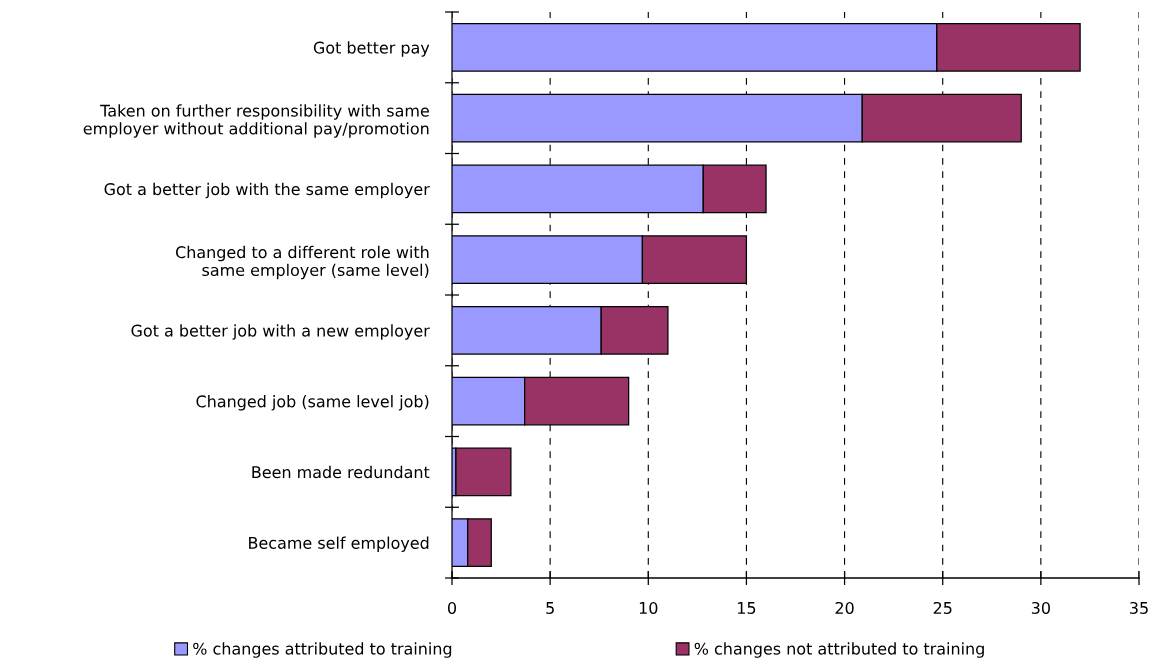 The width and height of the screenshot is (1160, 669). I want to click on x-tick-label: 0, so click(452, 607).